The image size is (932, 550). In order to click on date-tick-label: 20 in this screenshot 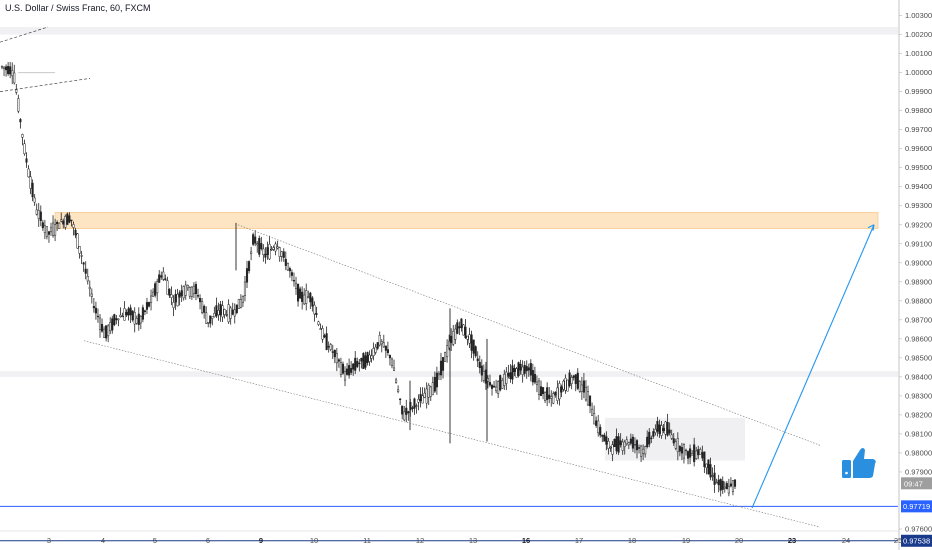, I will do `click(739, 540)`.